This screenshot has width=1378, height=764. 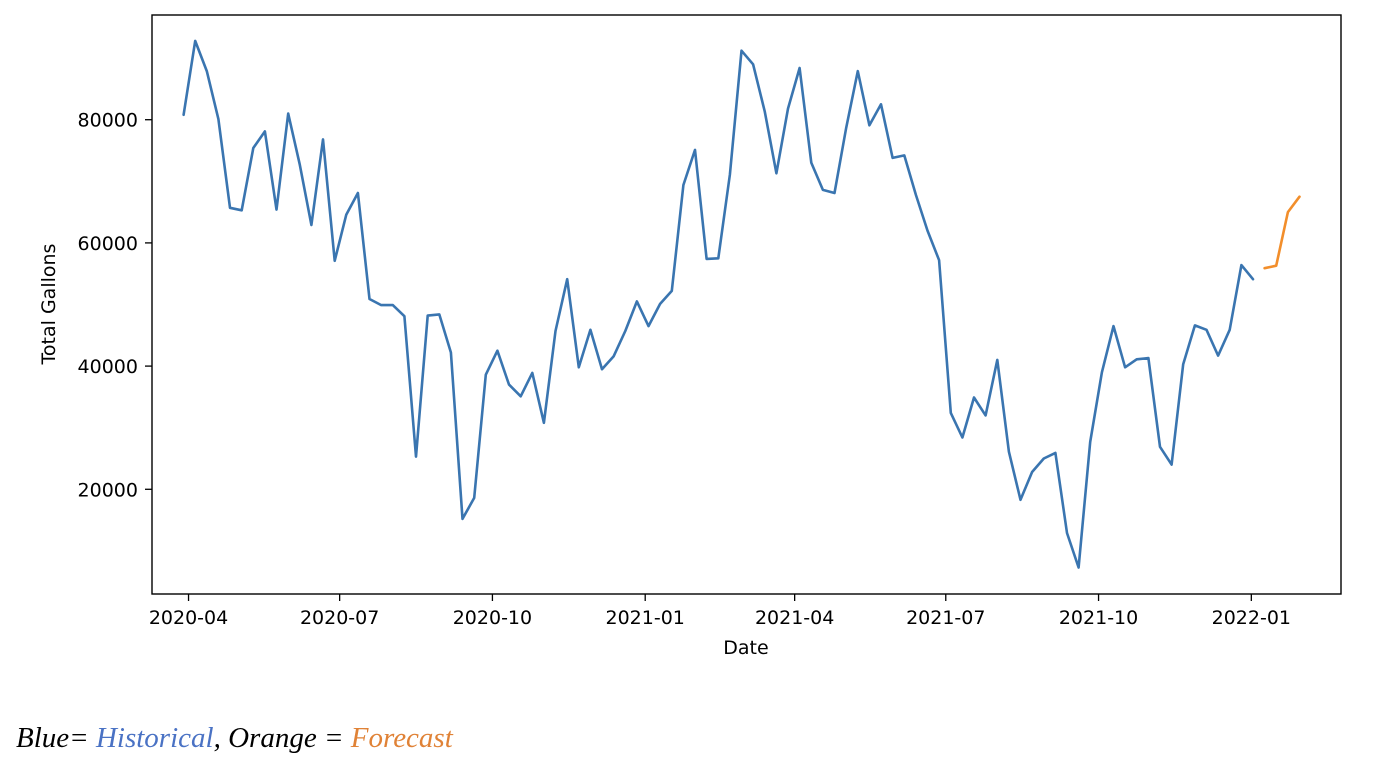 I want to click on chart-caption: Blue= Historical, Orange = Forecast, so click(x=234, y=738).